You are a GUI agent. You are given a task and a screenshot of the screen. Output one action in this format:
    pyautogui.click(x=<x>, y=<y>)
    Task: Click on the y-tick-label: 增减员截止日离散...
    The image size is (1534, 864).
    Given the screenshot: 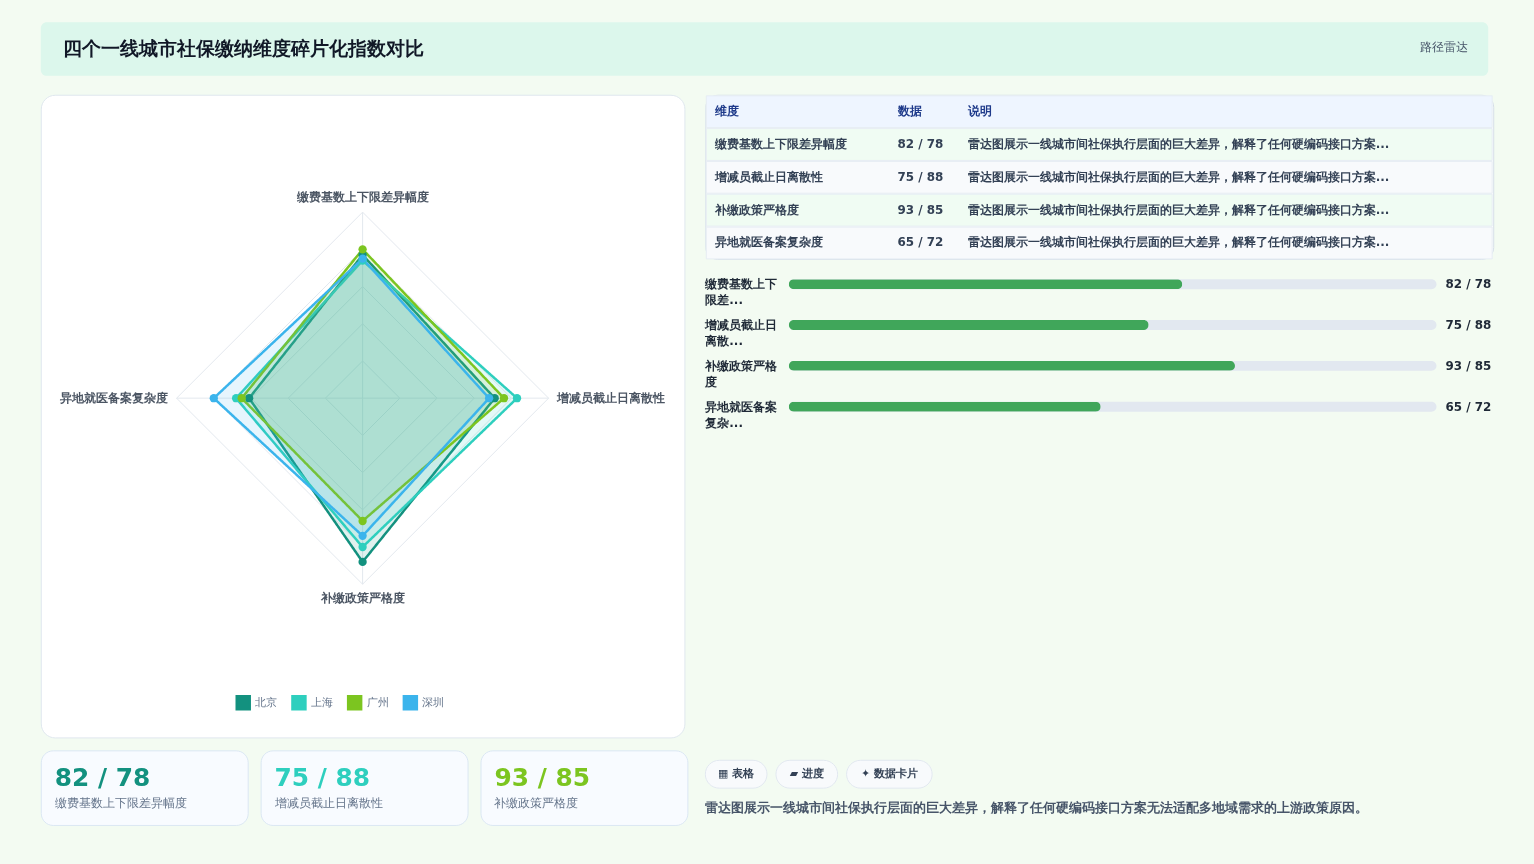 What is the action you would take?
    pyautogui.click(x=741, y=333)
    